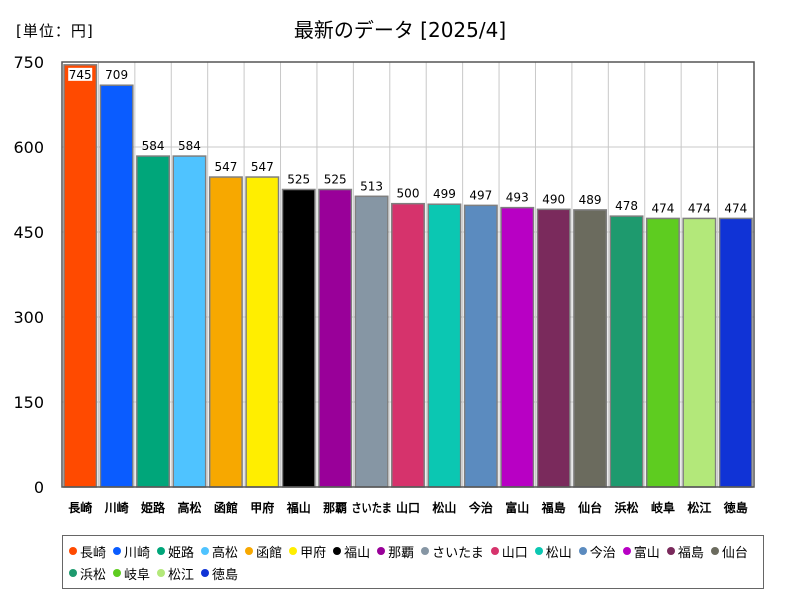 This screenshot has width=800, height=600. Describe the element at coordinates (28, 62) in the screenshot. I see `y-tick-label: 750` at that location.